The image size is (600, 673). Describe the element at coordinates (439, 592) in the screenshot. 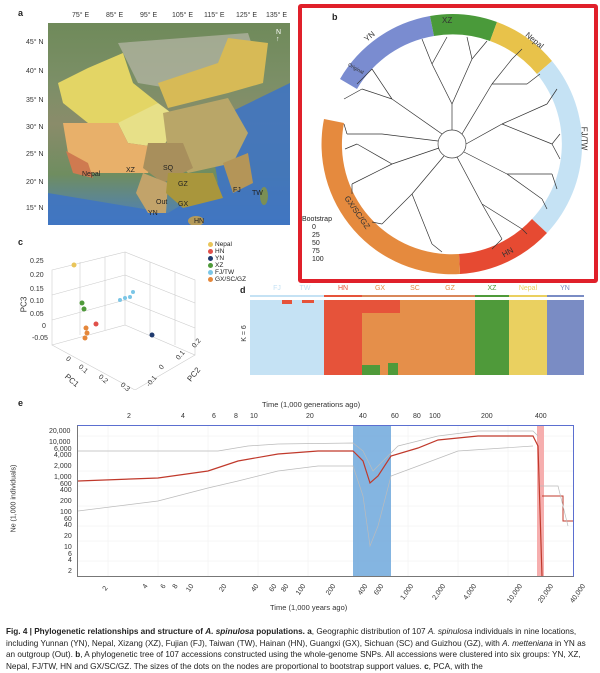

I see `x-tick: 2,000` at that location.